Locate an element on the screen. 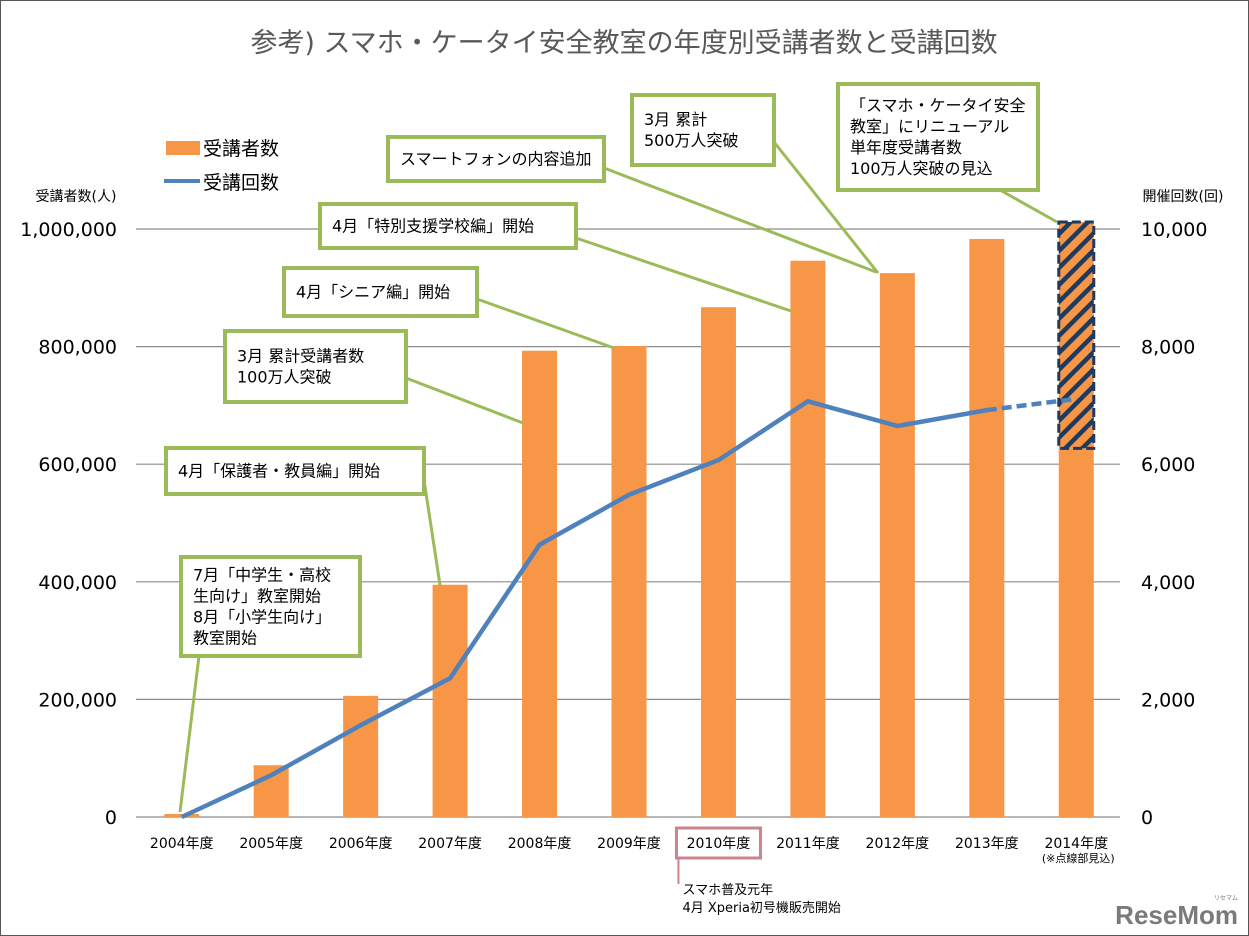 The image size is (1249, 936). highlight-note: 4月 Xperia初号機販売開始 is located at coordinates (761, 908).